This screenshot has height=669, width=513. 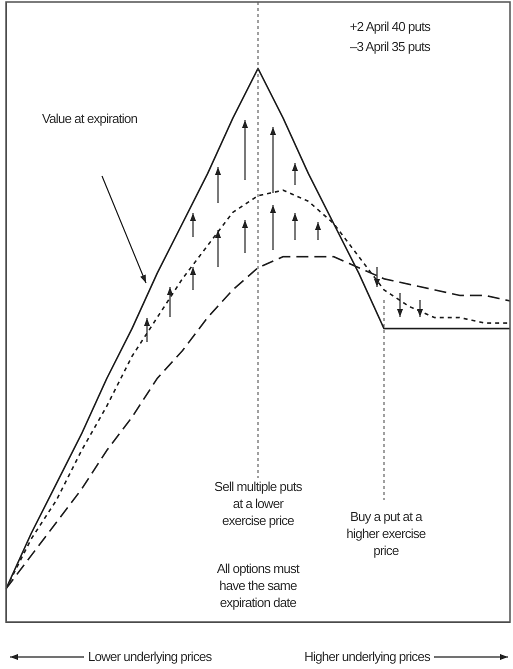 What do you see at coordinates (90, 118) in the screenshot?
I see `annotation: Value at expiration` at bounding box center [90, 118].